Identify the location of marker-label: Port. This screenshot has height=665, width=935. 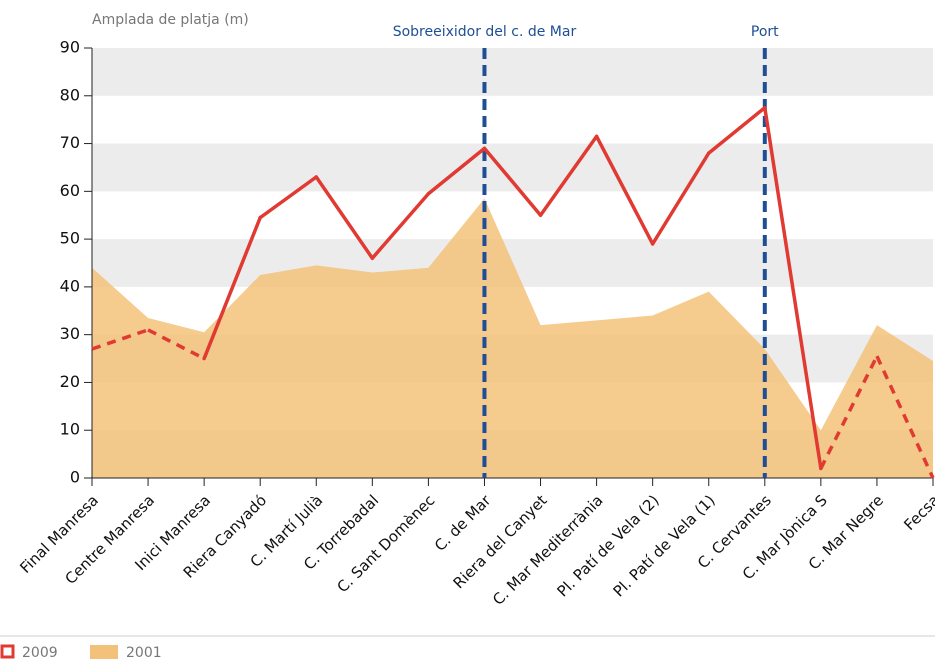
(765, 32).